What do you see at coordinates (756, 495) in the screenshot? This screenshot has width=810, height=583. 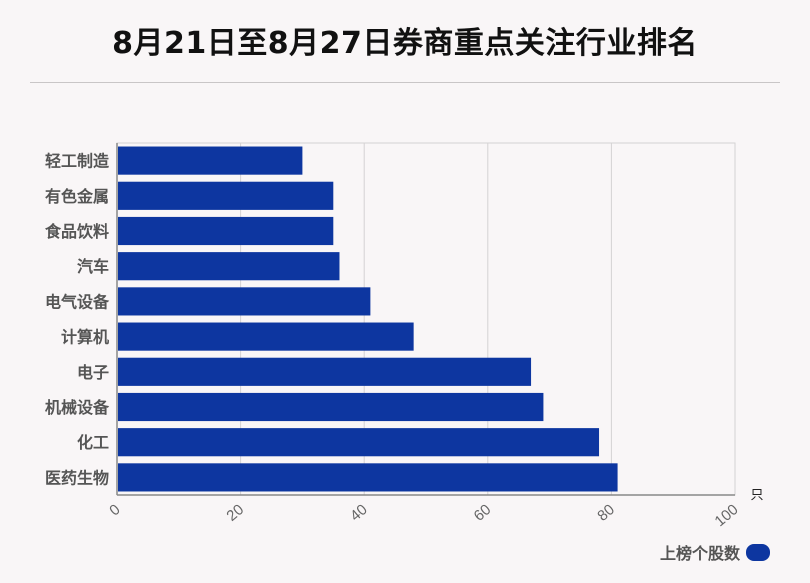 I see `x-axis-unit: 只` at bounding box center [756, 495].